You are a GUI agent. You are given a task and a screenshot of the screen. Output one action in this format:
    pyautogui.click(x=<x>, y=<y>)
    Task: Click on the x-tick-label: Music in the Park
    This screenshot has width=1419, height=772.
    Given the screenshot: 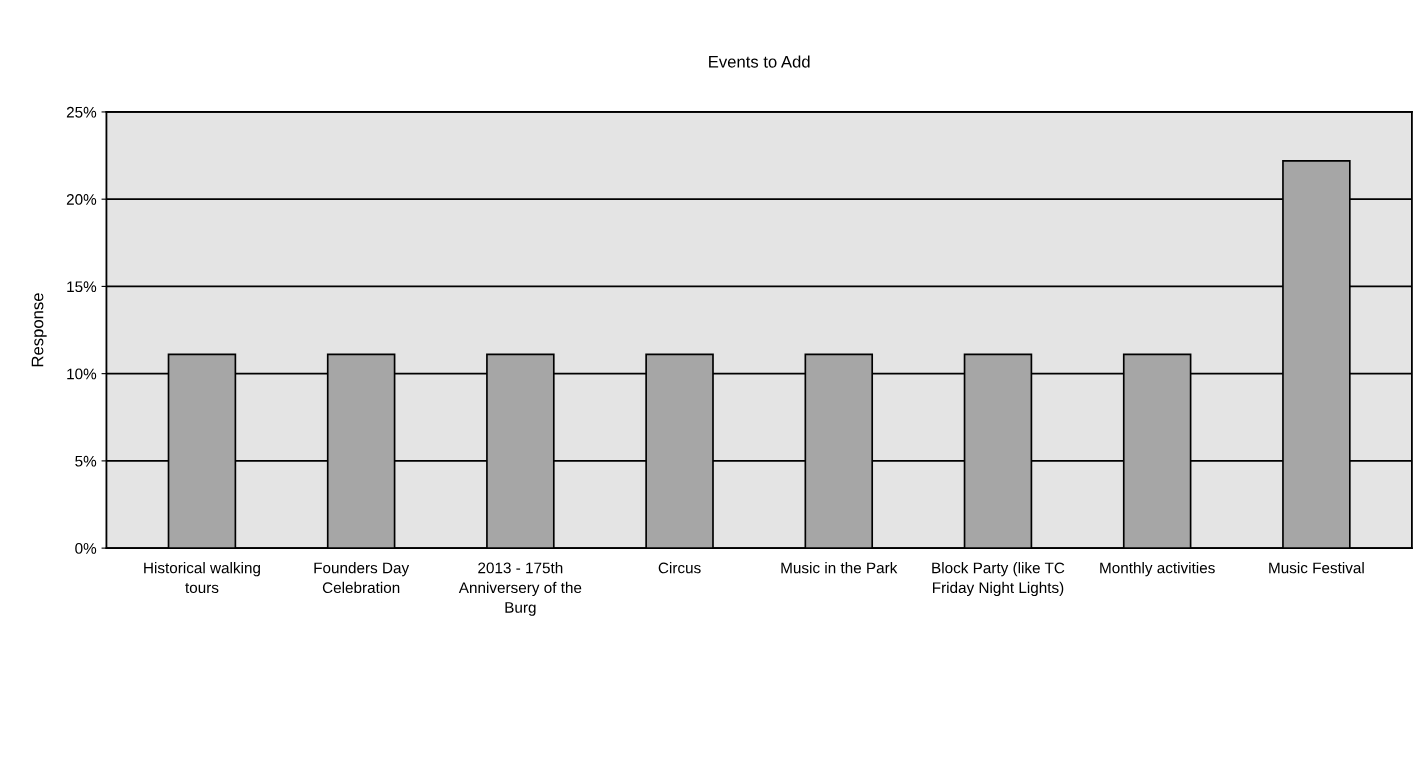 What is the action you would take?
    pyautogui.click(x=839, y=568)
    